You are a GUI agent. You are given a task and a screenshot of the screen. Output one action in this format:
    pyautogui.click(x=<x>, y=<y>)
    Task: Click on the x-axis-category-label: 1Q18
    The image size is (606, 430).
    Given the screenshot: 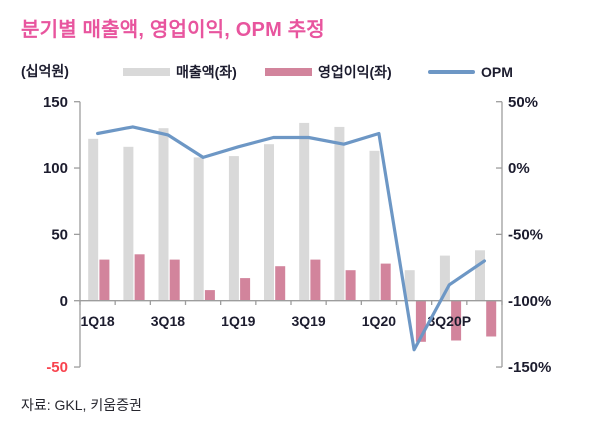 What is the action you would take?
    pyautogui.click(x=97, y=321)
    